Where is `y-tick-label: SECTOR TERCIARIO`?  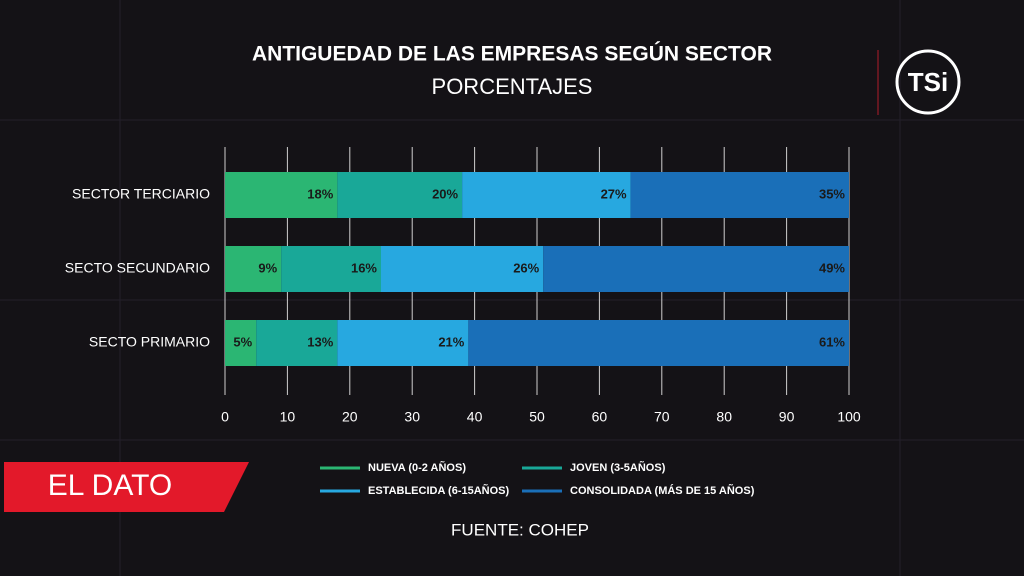 y-tick-label: SECTOR TERCIARIO is located at coordinates (141, 194).